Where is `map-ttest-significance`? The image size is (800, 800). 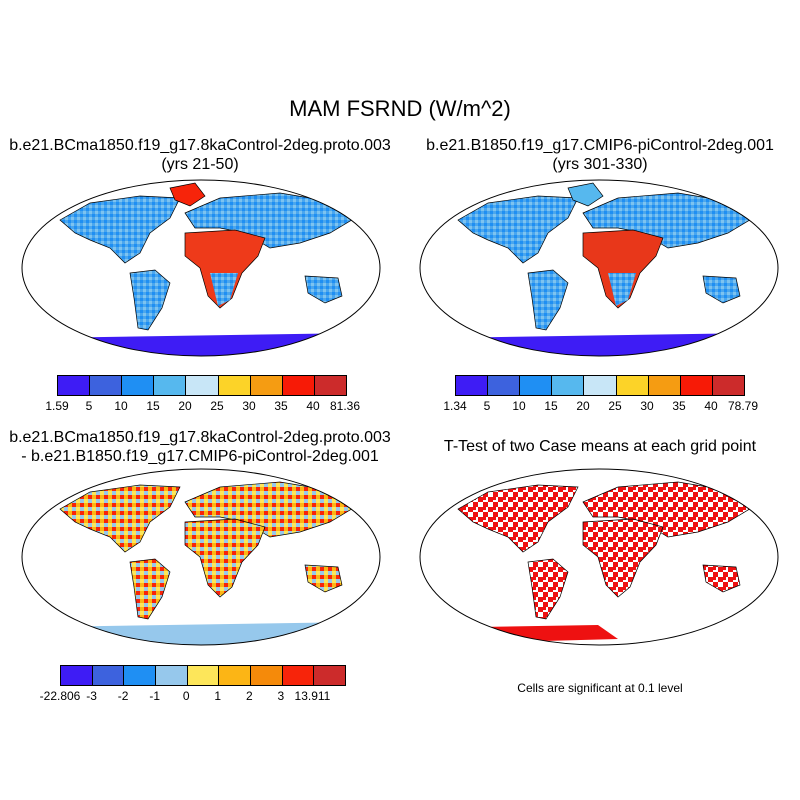 map-ttest-significance is located at coordinates (599, 557).